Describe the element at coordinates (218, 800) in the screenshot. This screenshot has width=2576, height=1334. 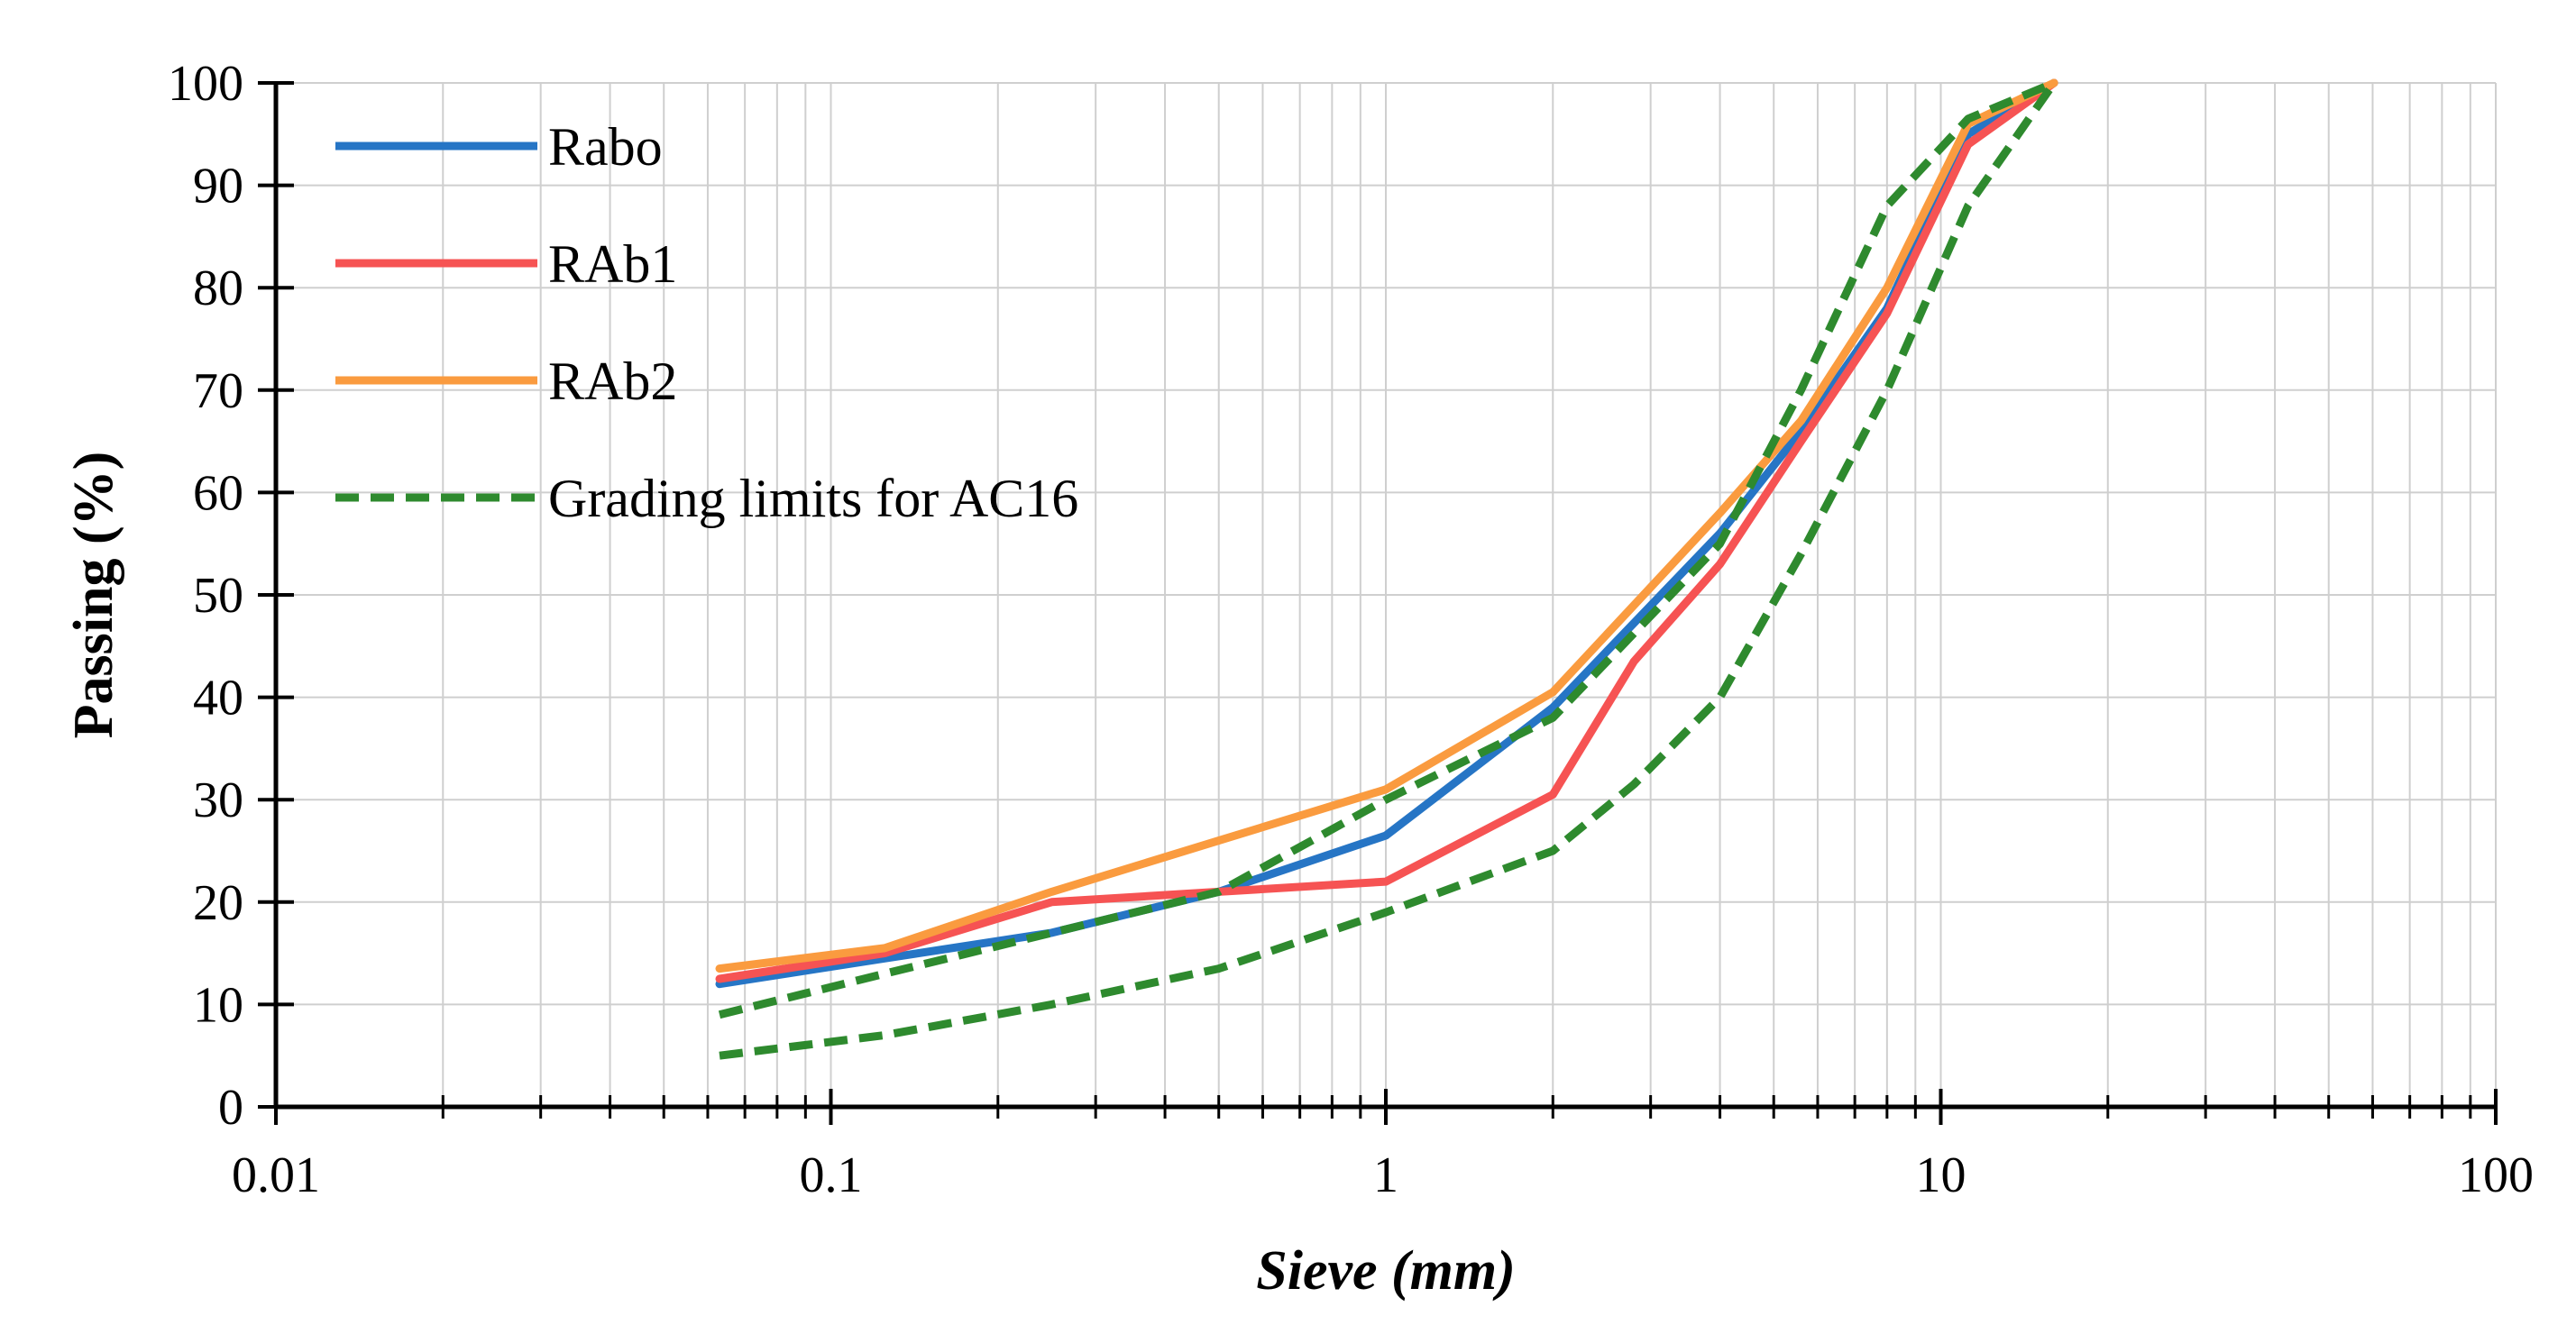
I see `y-tick-label: 30` at that location.